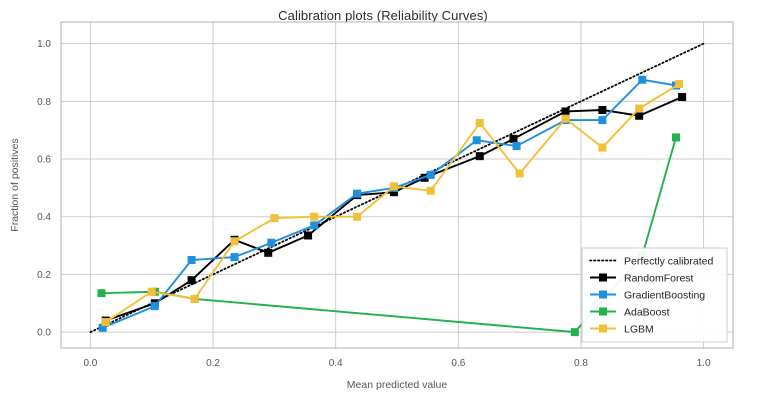 The image size is (766, 400). What do you see at coordinates (639, 330) in the screenshot?
I see `legend-label: LGBM` at bounding box center [639, 330].